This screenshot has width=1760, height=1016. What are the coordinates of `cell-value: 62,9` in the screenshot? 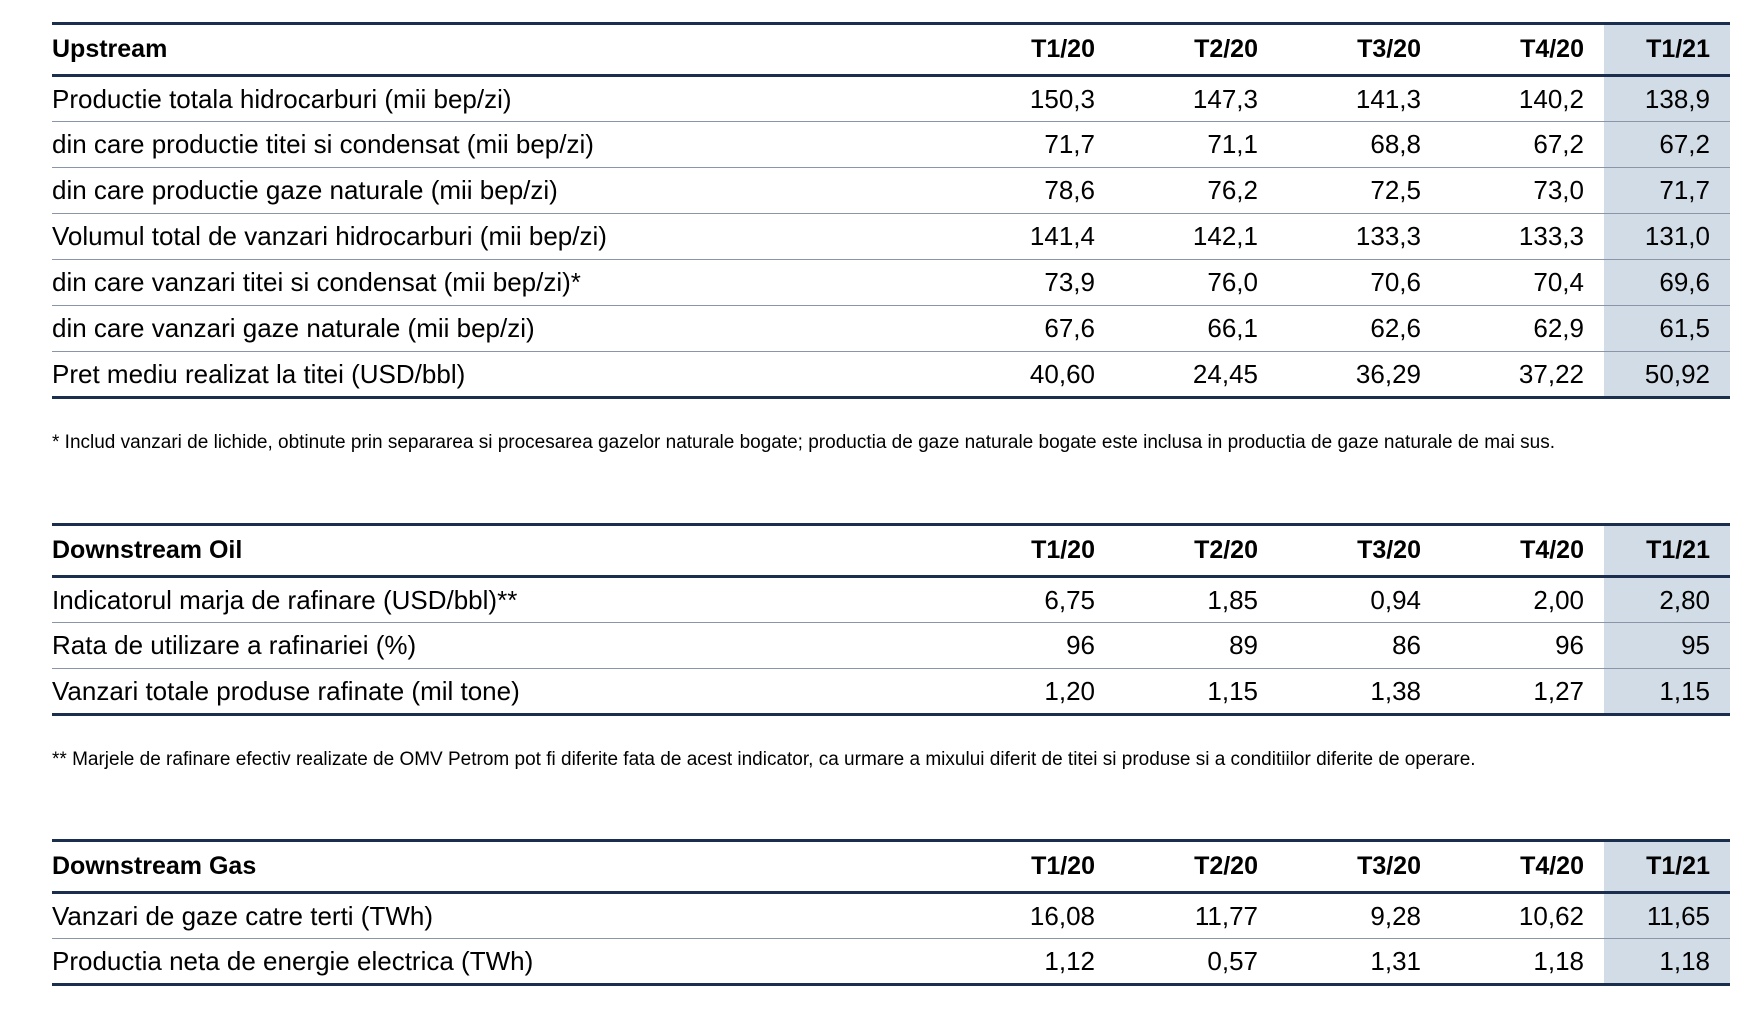 It's located at (1522, 328).